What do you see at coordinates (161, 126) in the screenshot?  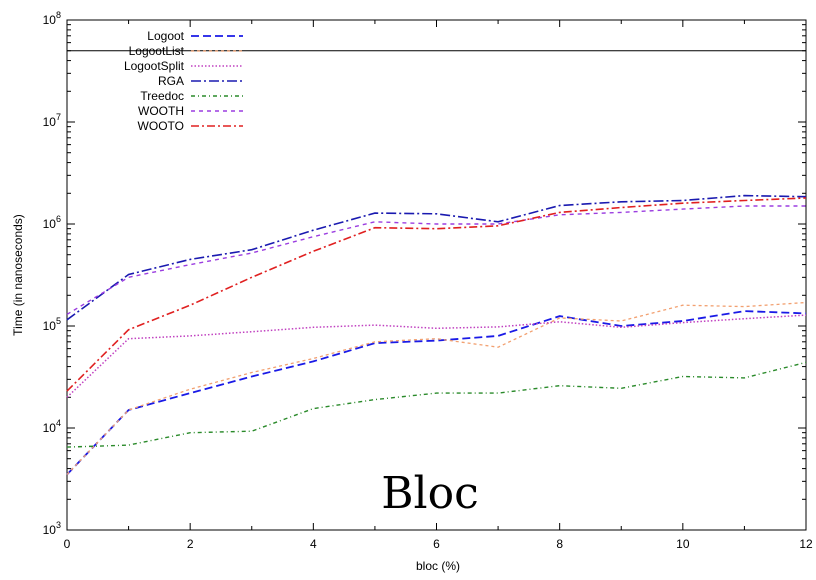 I see `legend-label-wooto: WOOTO` at bounding box center [161, 126].